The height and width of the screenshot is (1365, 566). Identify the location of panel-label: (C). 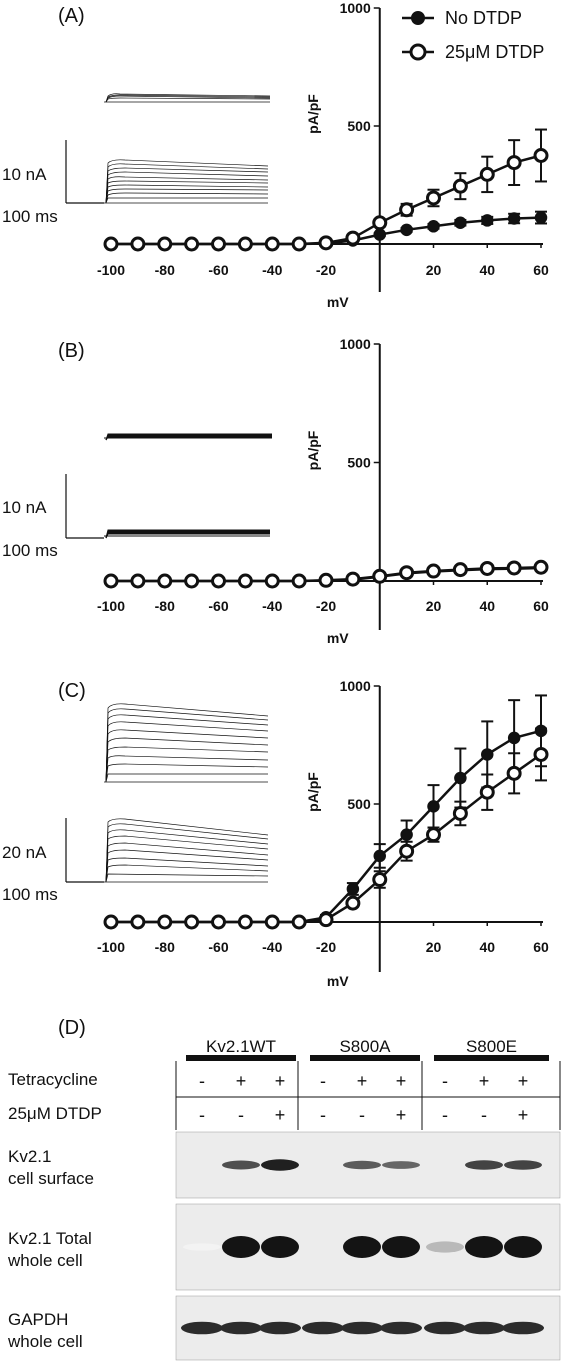
(72, 691).